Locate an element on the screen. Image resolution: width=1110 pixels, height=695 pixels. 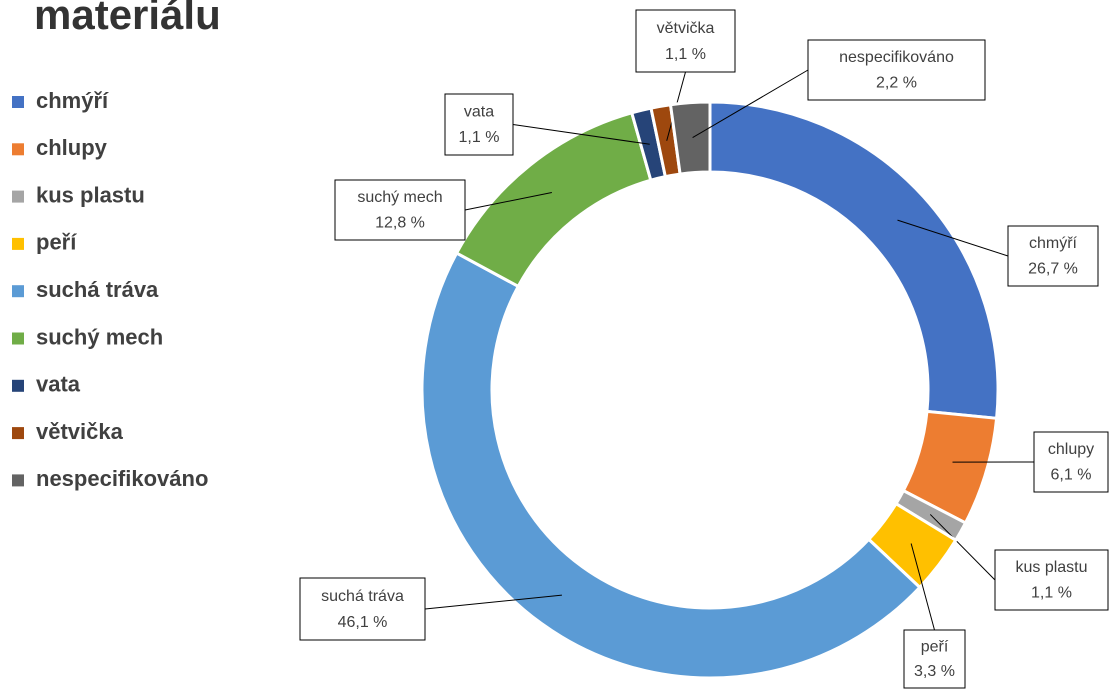
legend-label: větvička is located at coordinates (80, 431).